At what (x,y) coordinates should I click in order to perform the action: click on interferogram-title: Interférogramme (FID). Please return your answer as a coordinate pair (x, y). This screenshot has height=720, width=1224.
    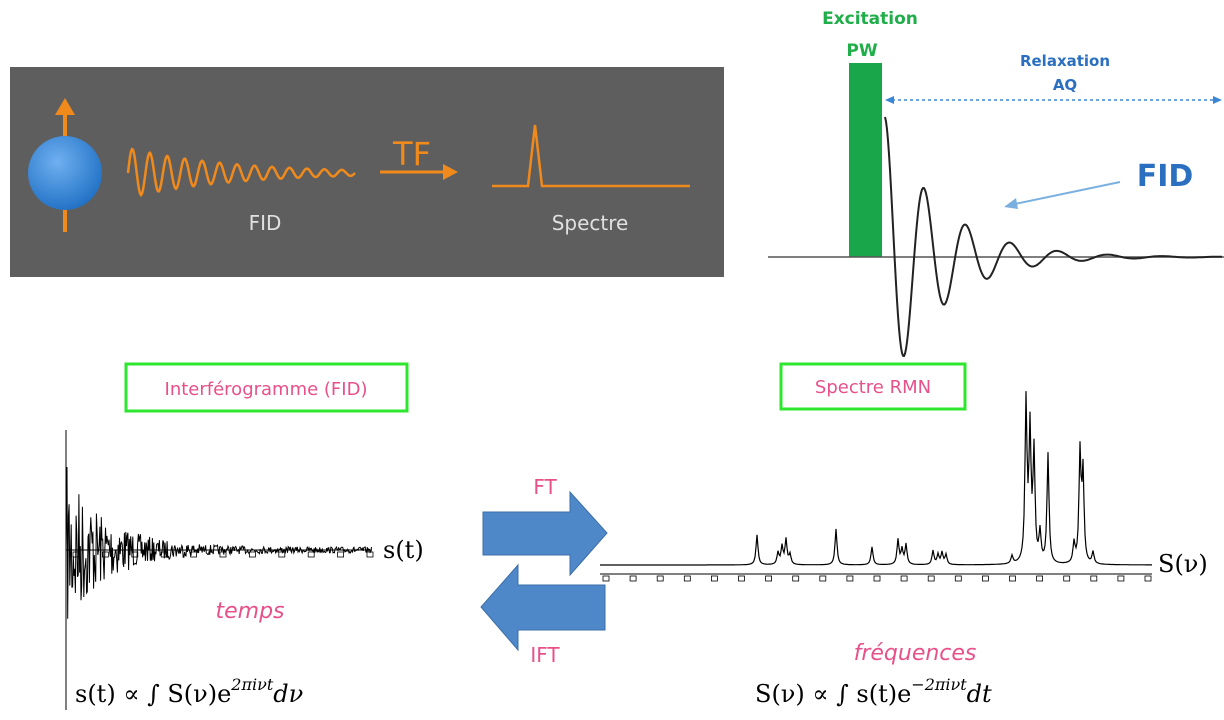
    Looking at the image, I should click on (266, 389).